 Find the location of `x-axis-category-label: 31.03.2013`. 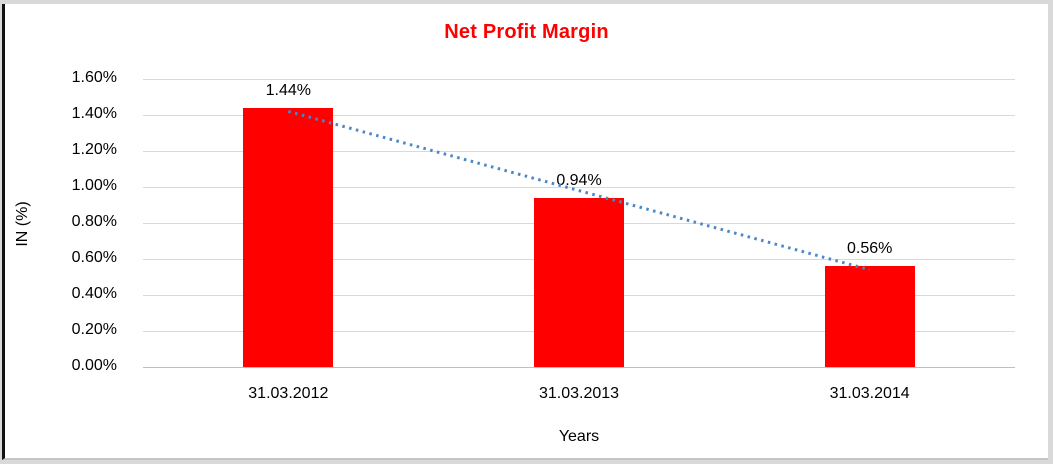

x-axis-category-label: 31.03.2013 is located at coordinates (579, 393).